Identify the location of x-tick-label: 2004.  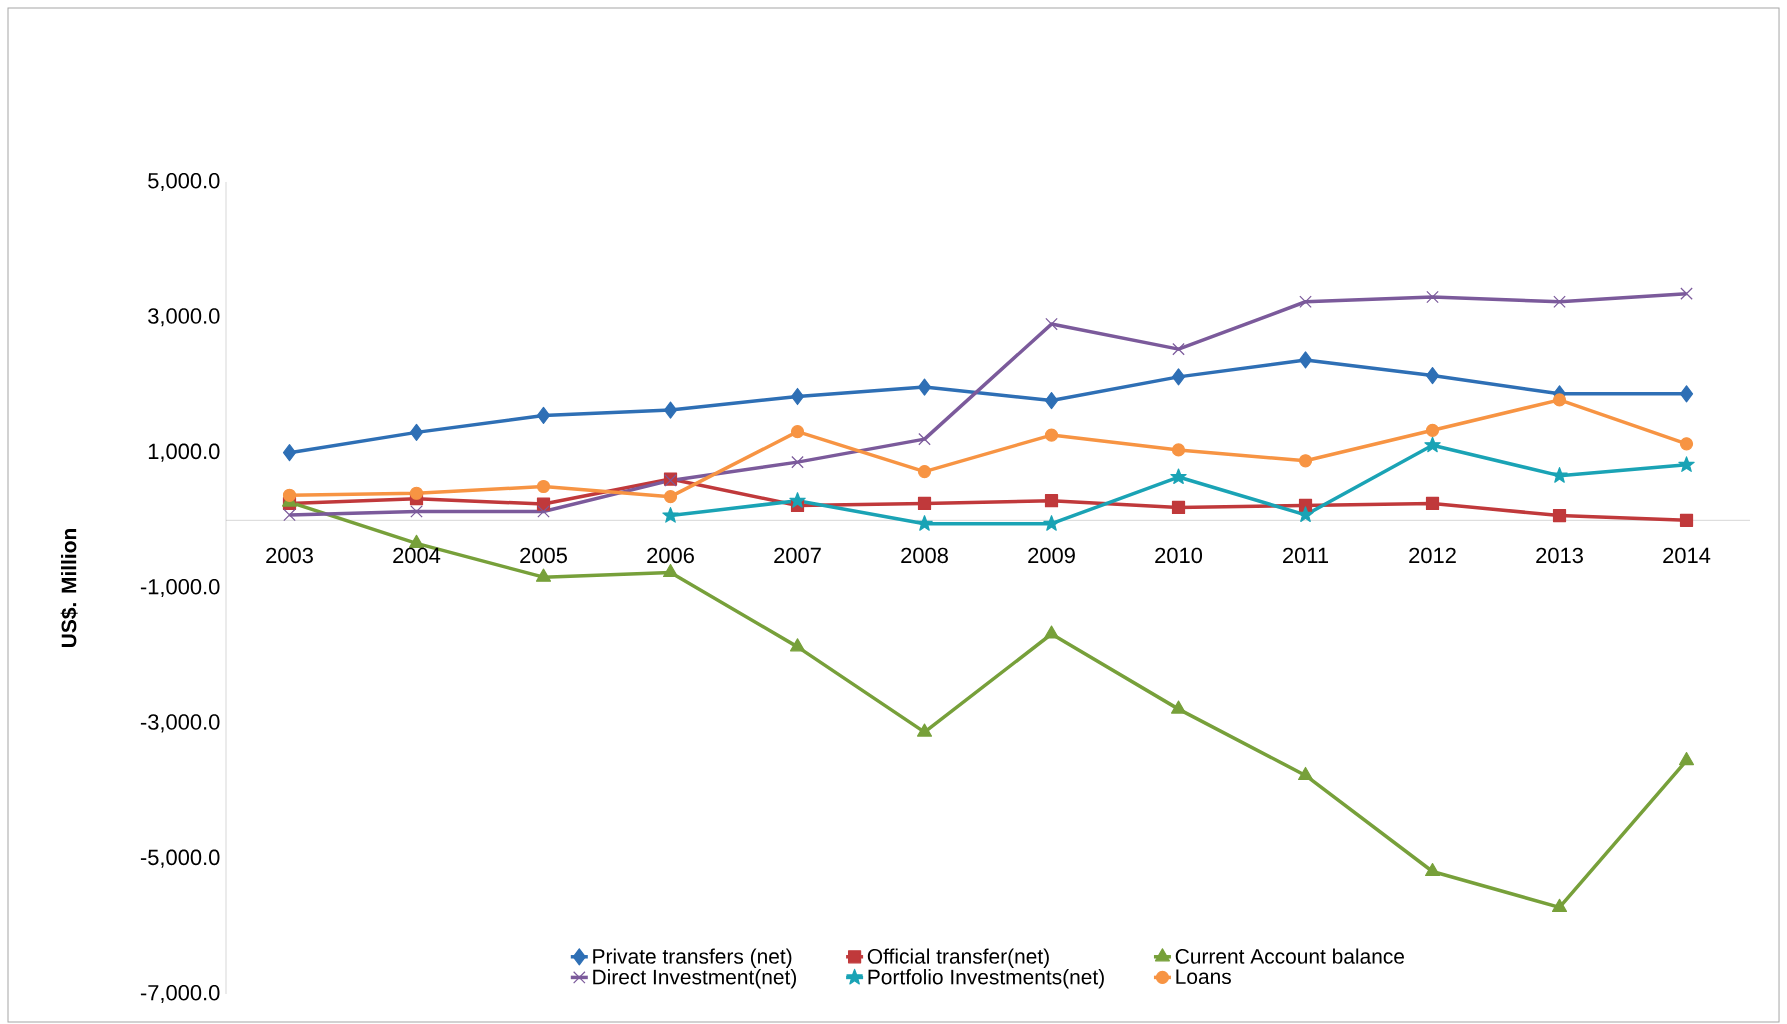
(417, 555).